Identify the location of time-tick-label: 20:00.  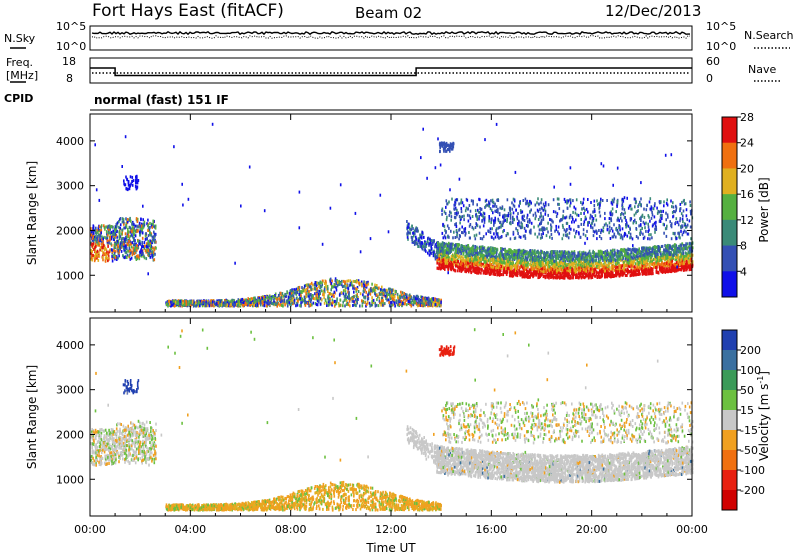
(592, 529).